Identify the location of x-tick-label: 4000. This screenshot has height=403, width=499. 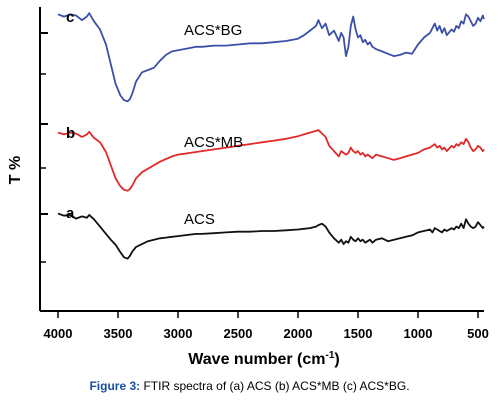
(58, 333).